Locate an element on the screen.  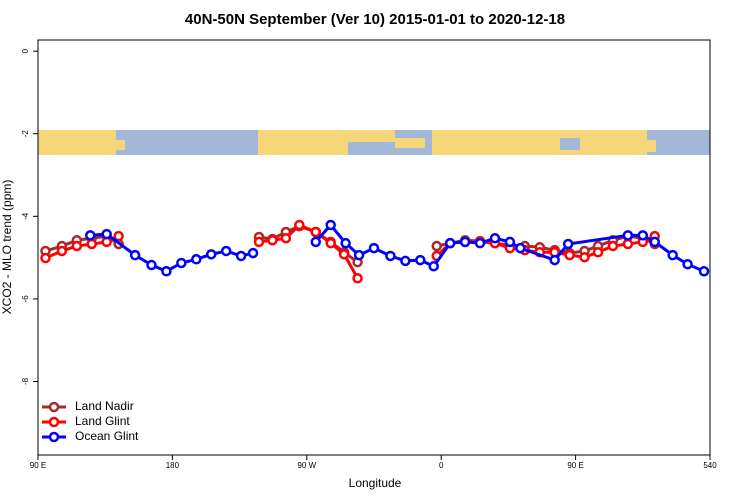
y-tick-label: -4 is located at coordinates (25, 216).